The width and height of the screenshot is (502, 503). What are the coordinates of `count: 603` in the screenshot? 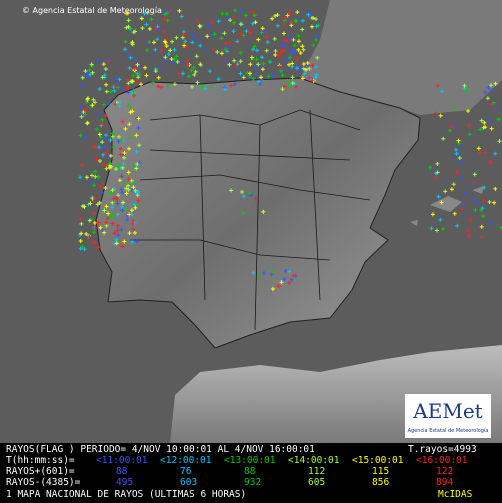 It's located at (189, 482).